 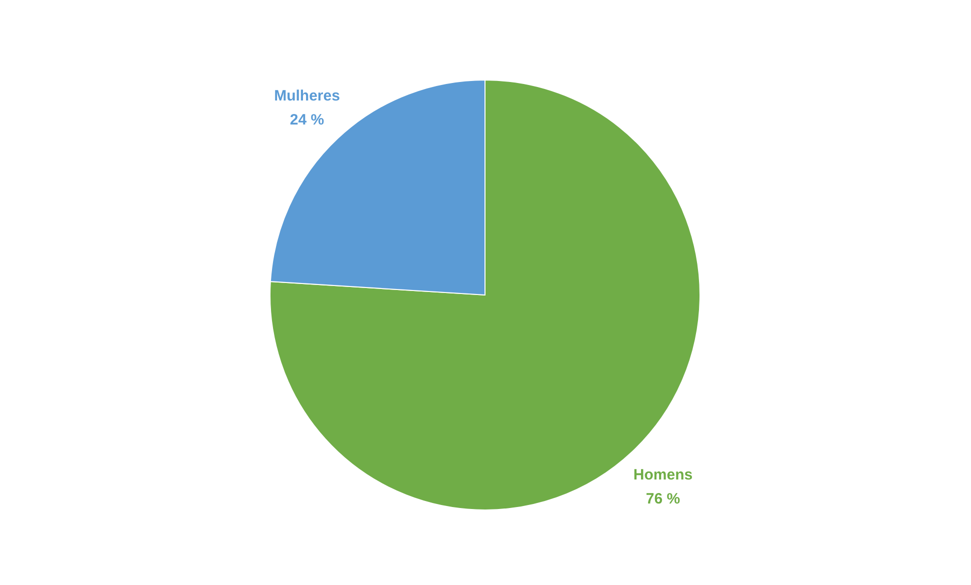 What do you see at coordinates (663, 475) in the screenshot?
I see `slice-label: Homens` at bounding box center [663, 475].